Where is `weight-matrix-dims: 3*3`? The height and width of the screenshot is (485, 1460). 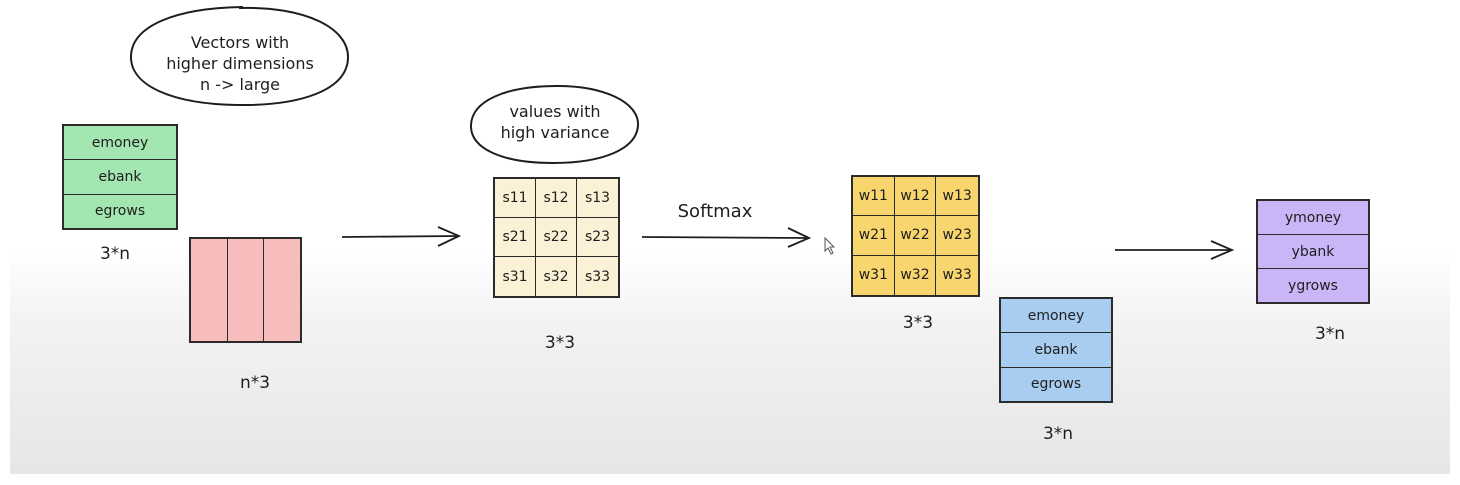 weight-matrix-dims: 3*3 is located at coordinates (918, 323).